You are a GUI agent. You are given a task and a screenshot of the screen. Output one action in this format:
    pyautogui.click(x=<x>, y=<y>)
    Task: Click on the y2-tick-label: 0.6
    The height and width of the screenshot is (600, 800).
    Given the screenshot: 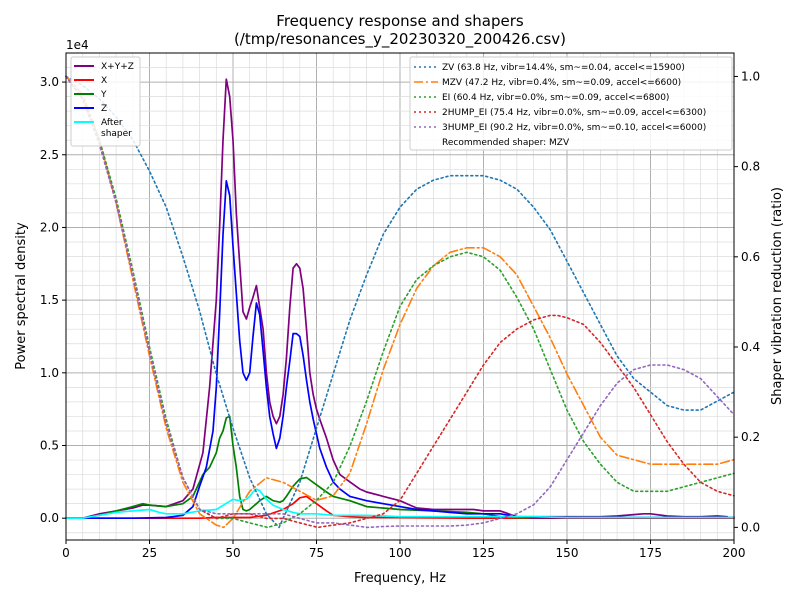 What is the action you would take?
    pyautogui.click(x=750, y=257)
    